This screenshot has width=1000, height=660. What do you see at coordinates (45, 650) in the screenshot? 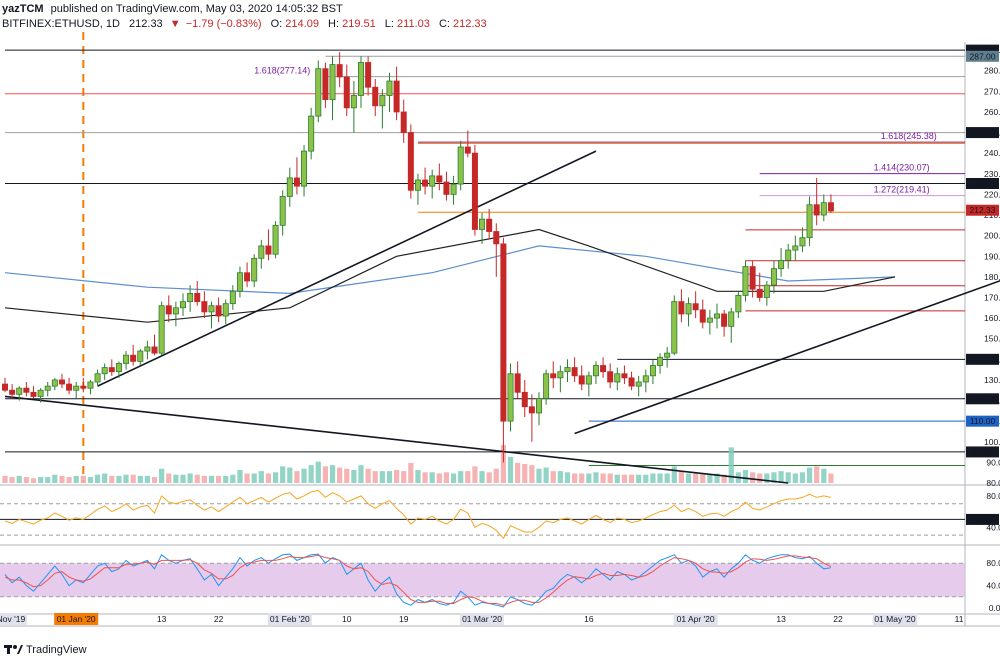
I see `tradingview-footer: TradingView` at bounding box center [45, 650].